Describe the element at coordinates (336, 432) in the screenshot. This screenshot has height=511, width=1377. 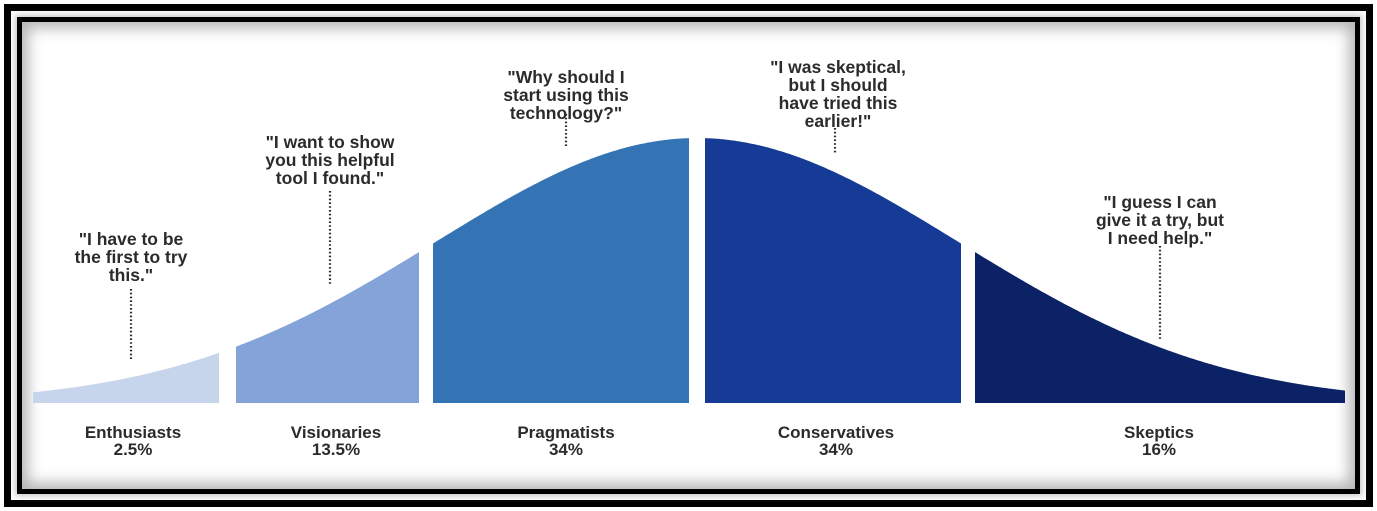
I see `segment-name: Visionaries` at that location.